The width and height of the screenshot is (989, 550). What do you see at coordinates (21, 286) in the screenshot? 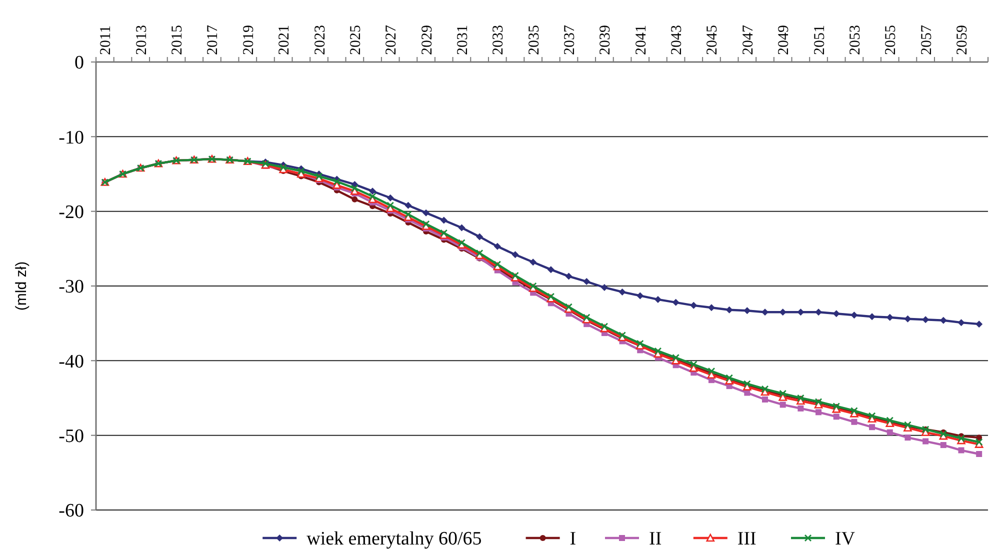
I see `y-axis-title: (mld zł)` at bounding box center [21, 286].